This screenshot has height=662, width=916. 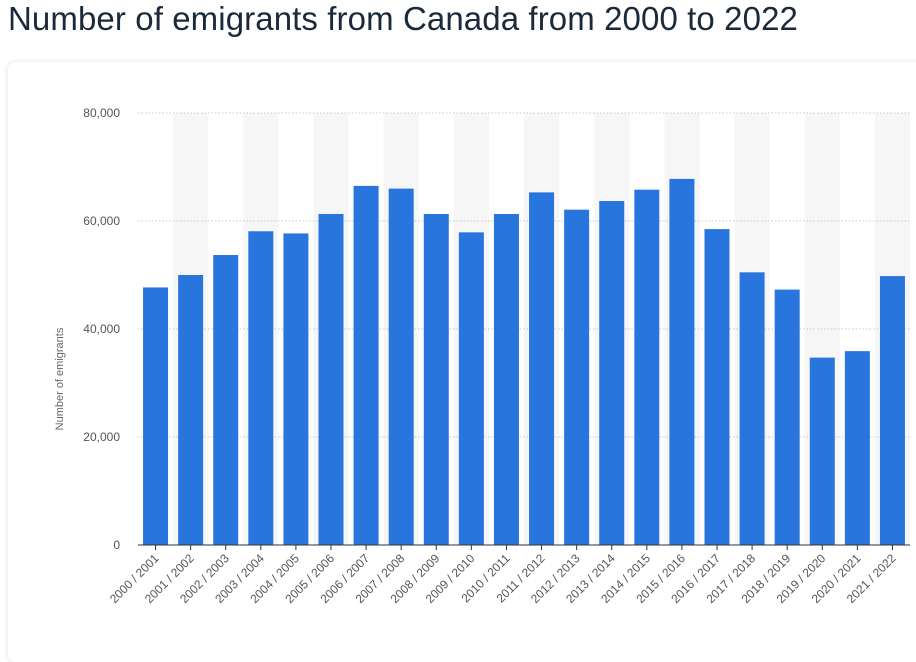 I want to click on y-tick-label: 20,000, so click(x=101, y=437).